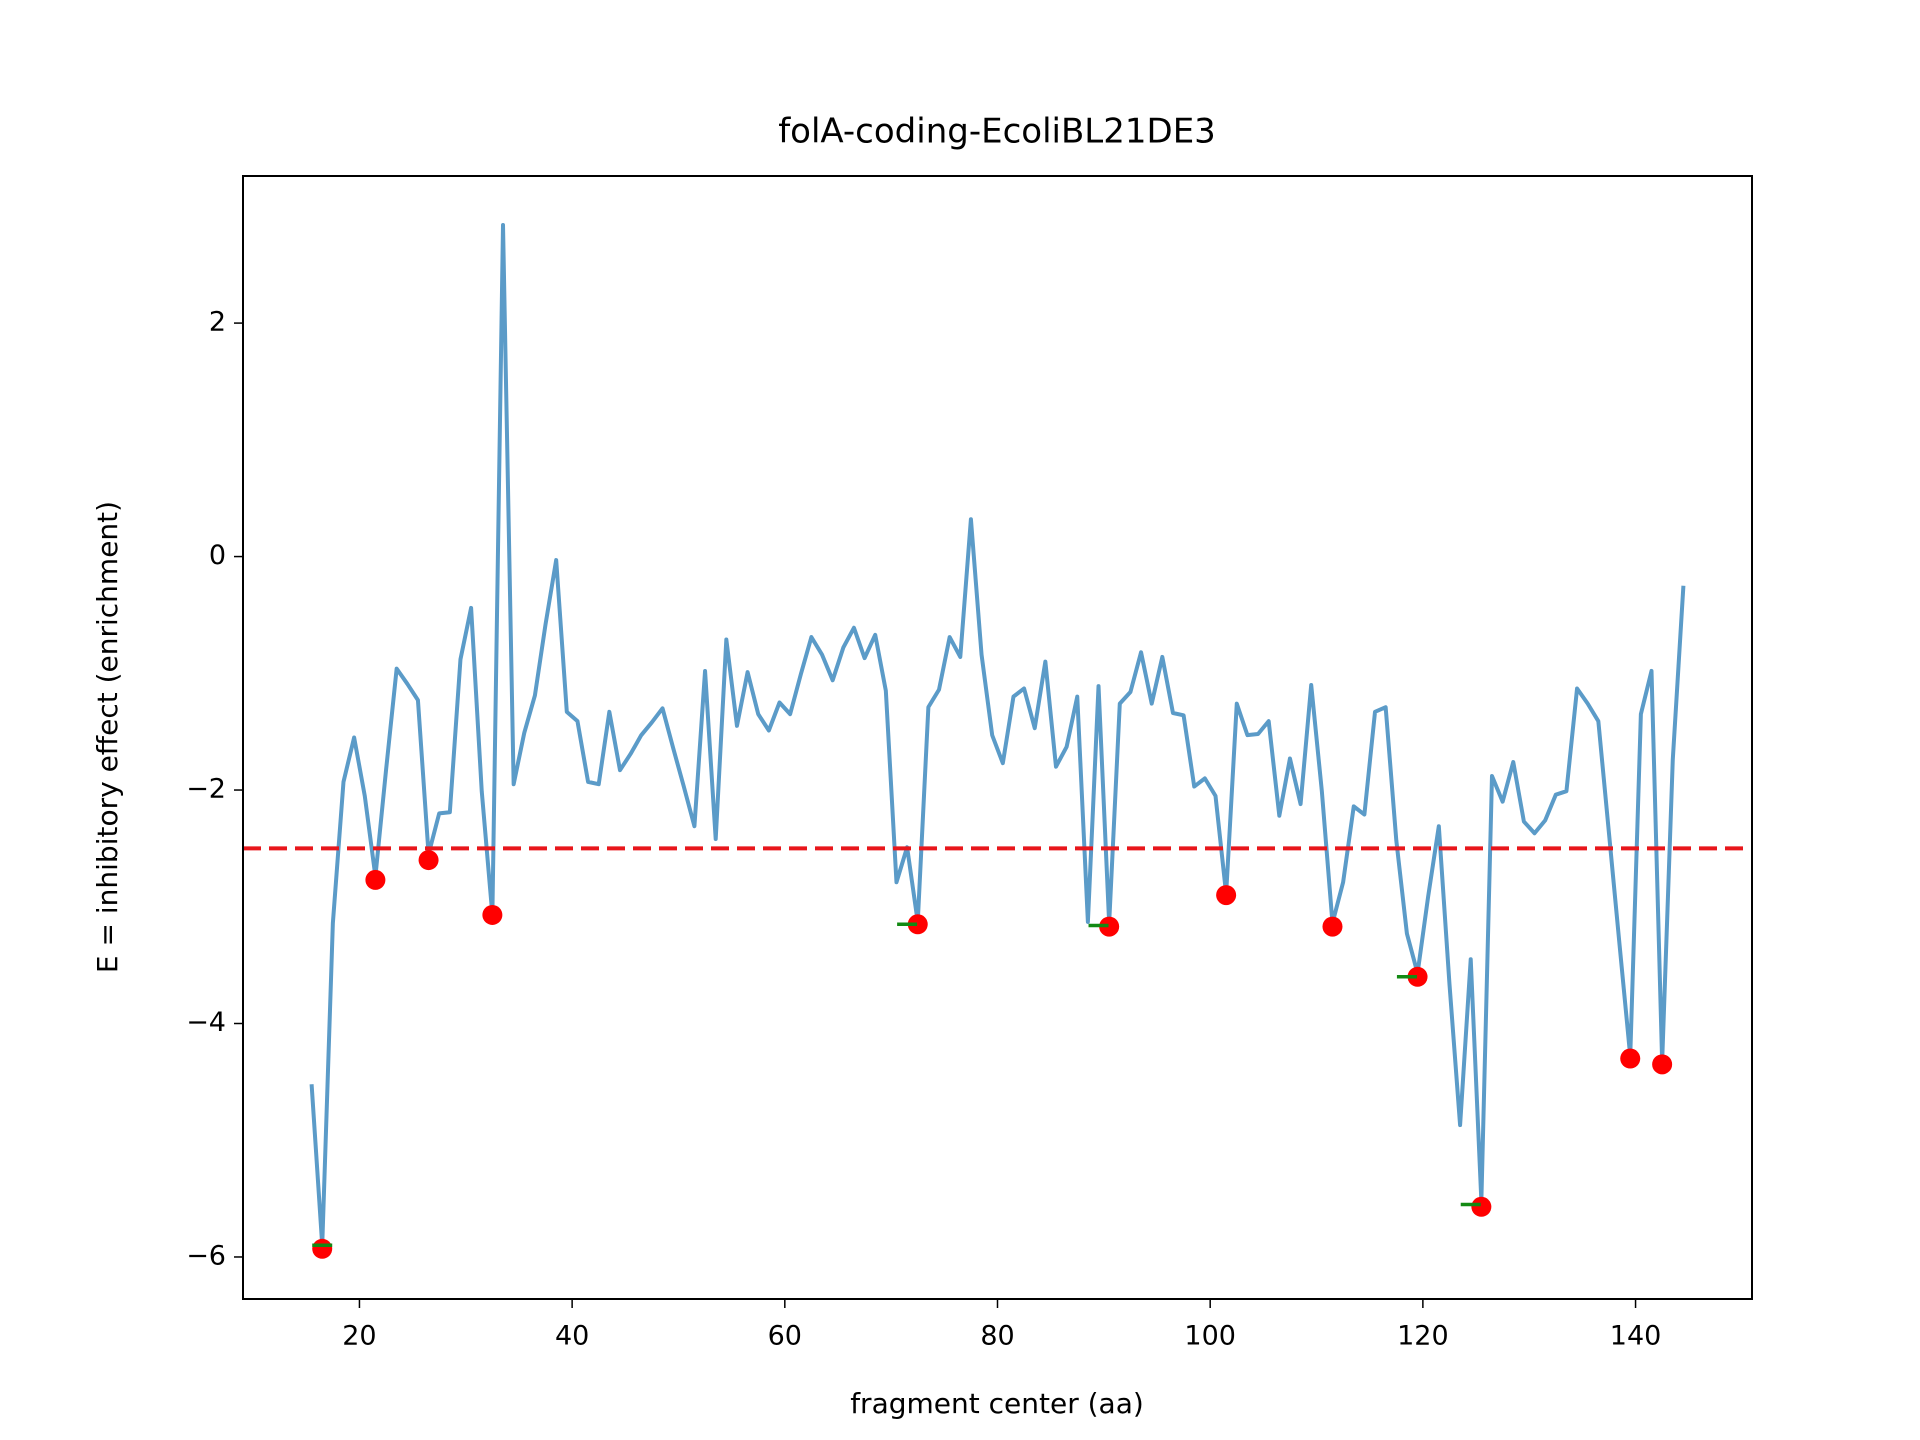 This screenshot has width=1920, height=1440. I want to click on y-tick-label: 0, so click(217, 555).